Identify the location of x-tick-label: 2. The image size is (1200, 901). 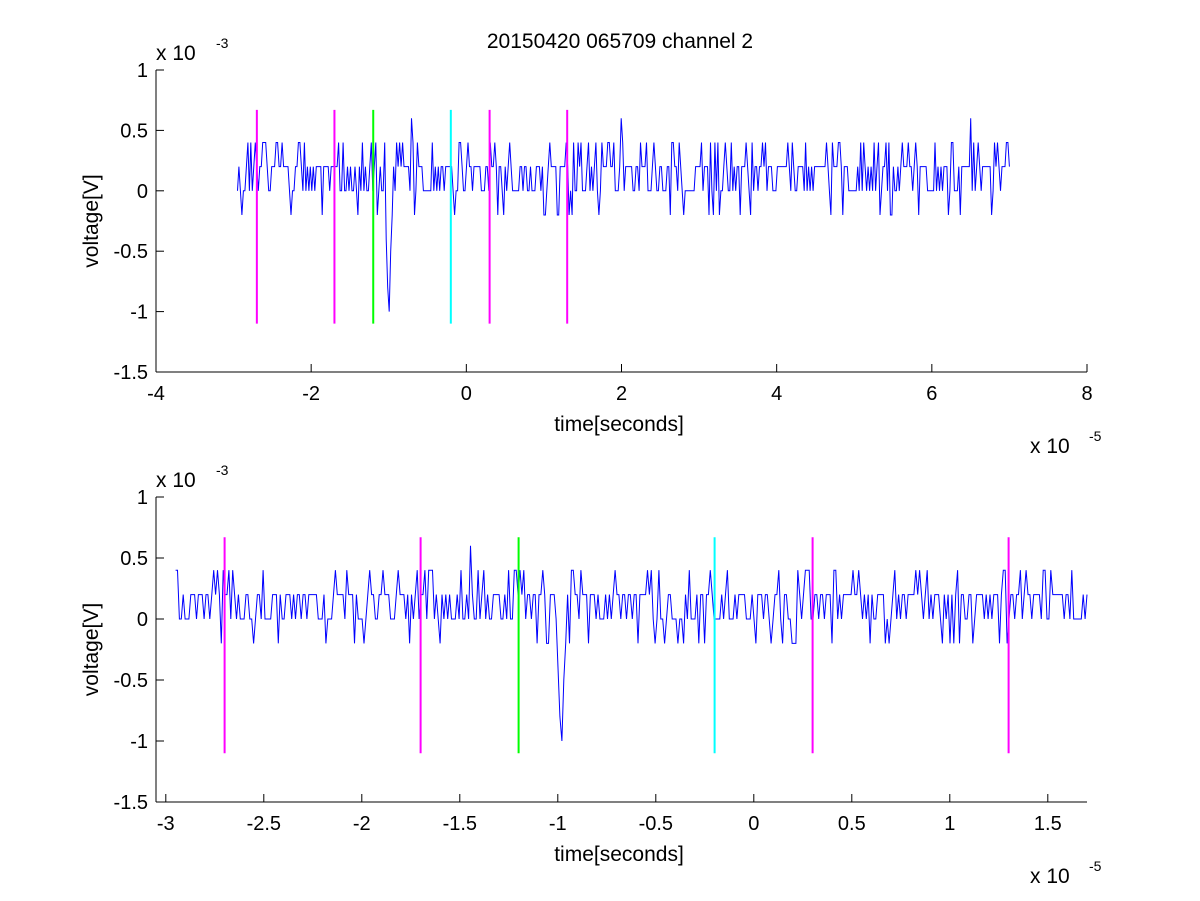
(621, 394).